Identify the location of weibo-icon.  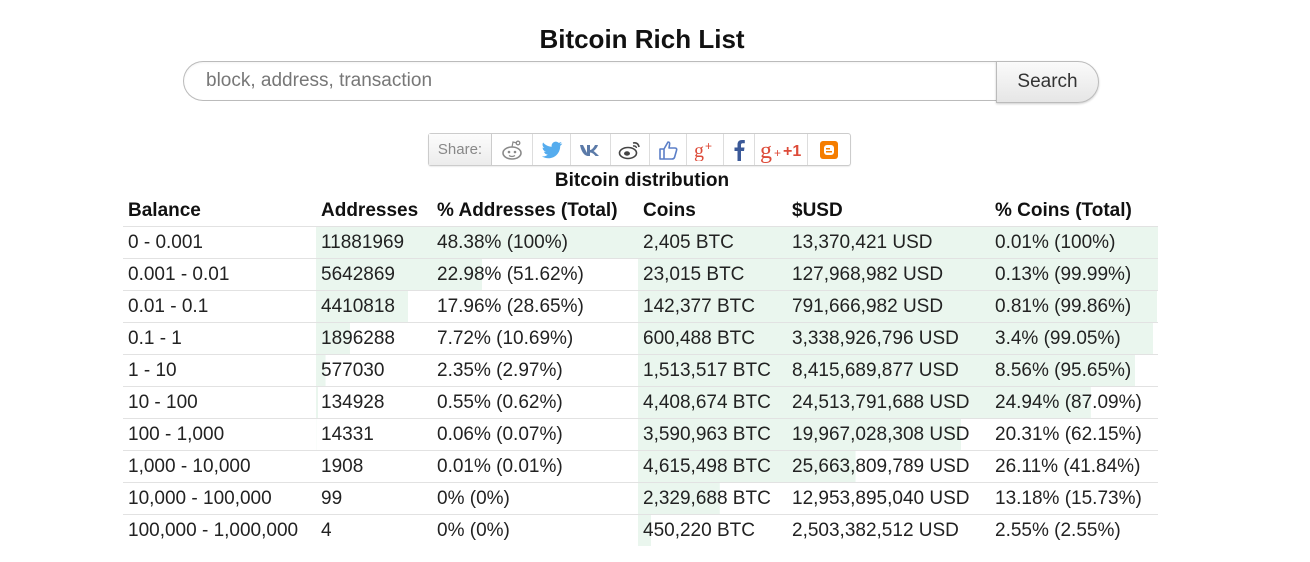
(629, 150).